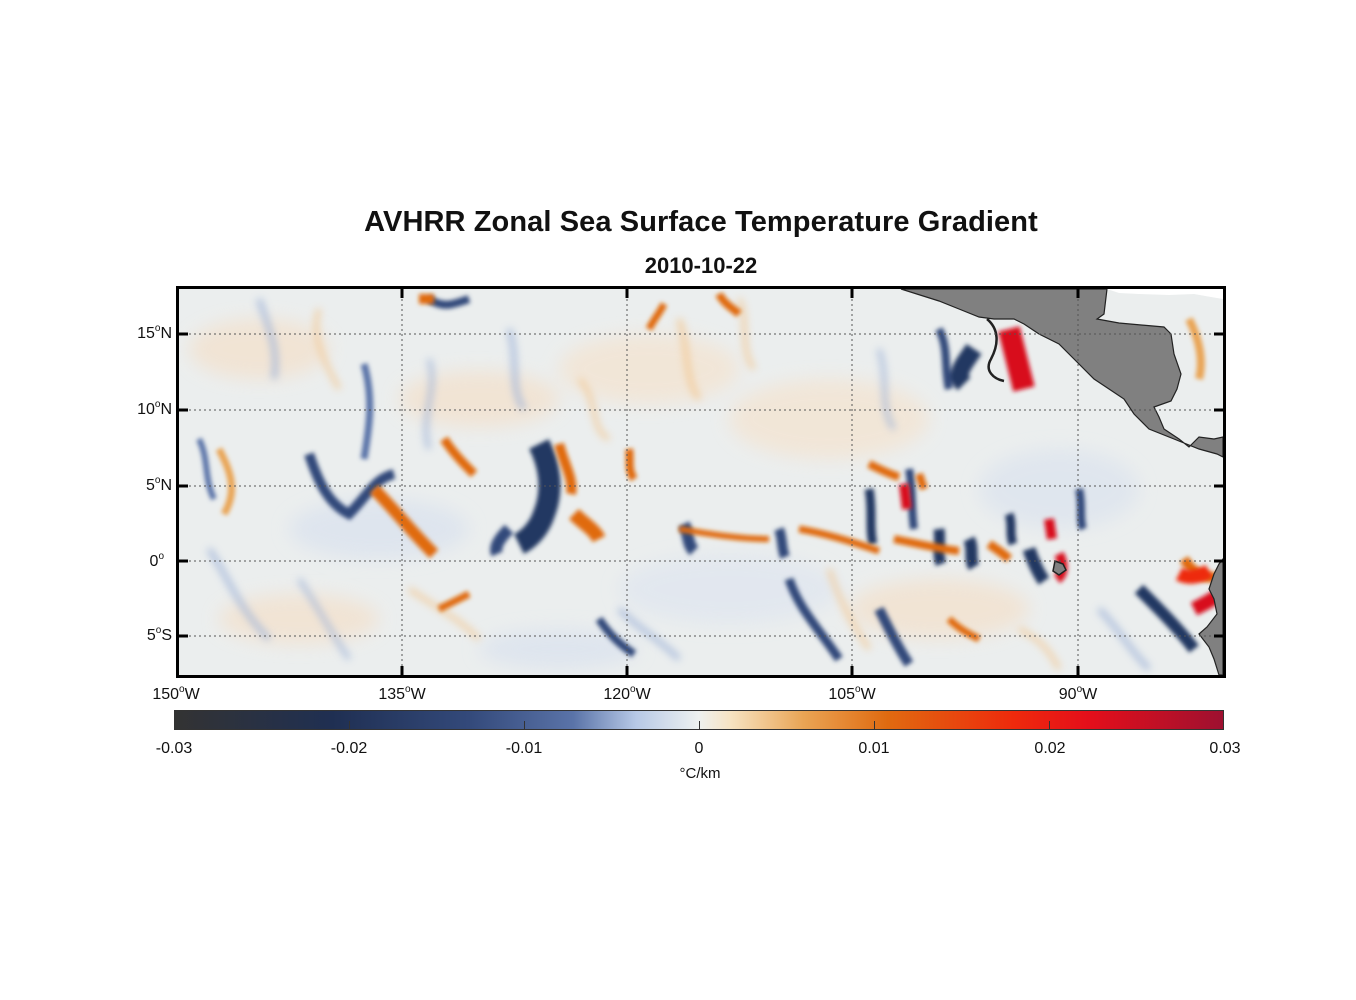 Image resolution: width=1356 pixels, height=1000 pixels. What do you see at coordinates (700, 773) in the screenshot?
I see `colorbar-units-label: °C/km` at bounding box center [700, 773].